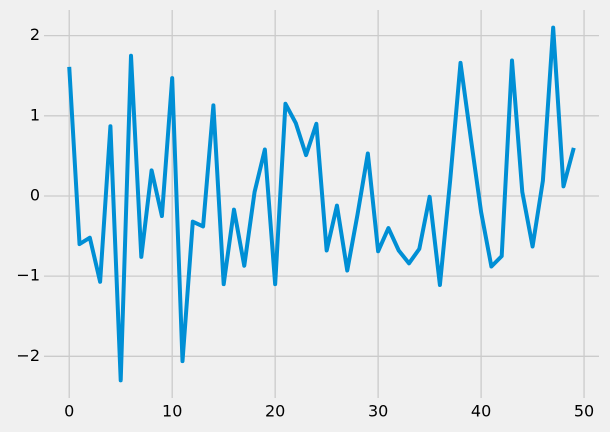 This screenshot has height=432, width=610. I want to click on y-tick-label: −1, so click(28, 275).